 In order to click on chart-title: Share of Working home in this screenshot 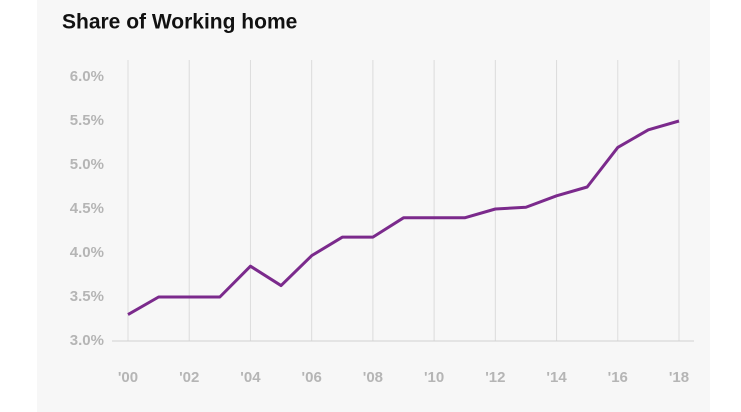, I will do `click(179, 22)`.